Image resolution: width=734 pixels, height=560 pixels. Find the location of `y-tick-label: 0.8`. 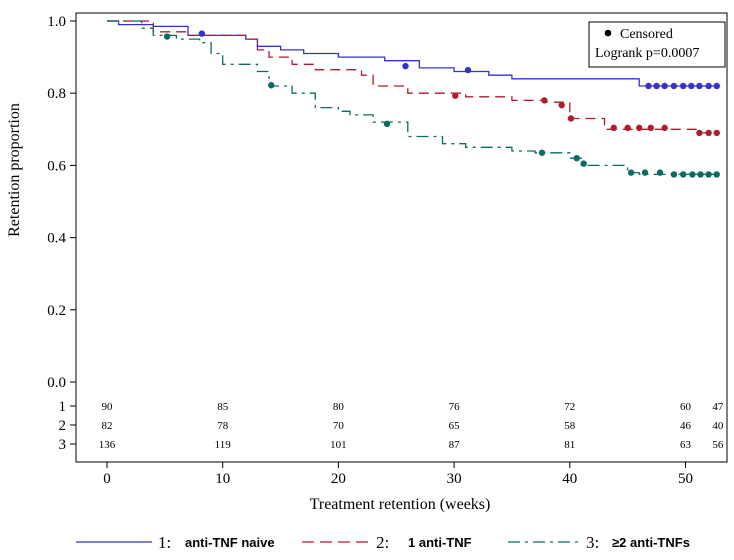

y-tick-label: 0.8 is located at coordinates (56, 94).